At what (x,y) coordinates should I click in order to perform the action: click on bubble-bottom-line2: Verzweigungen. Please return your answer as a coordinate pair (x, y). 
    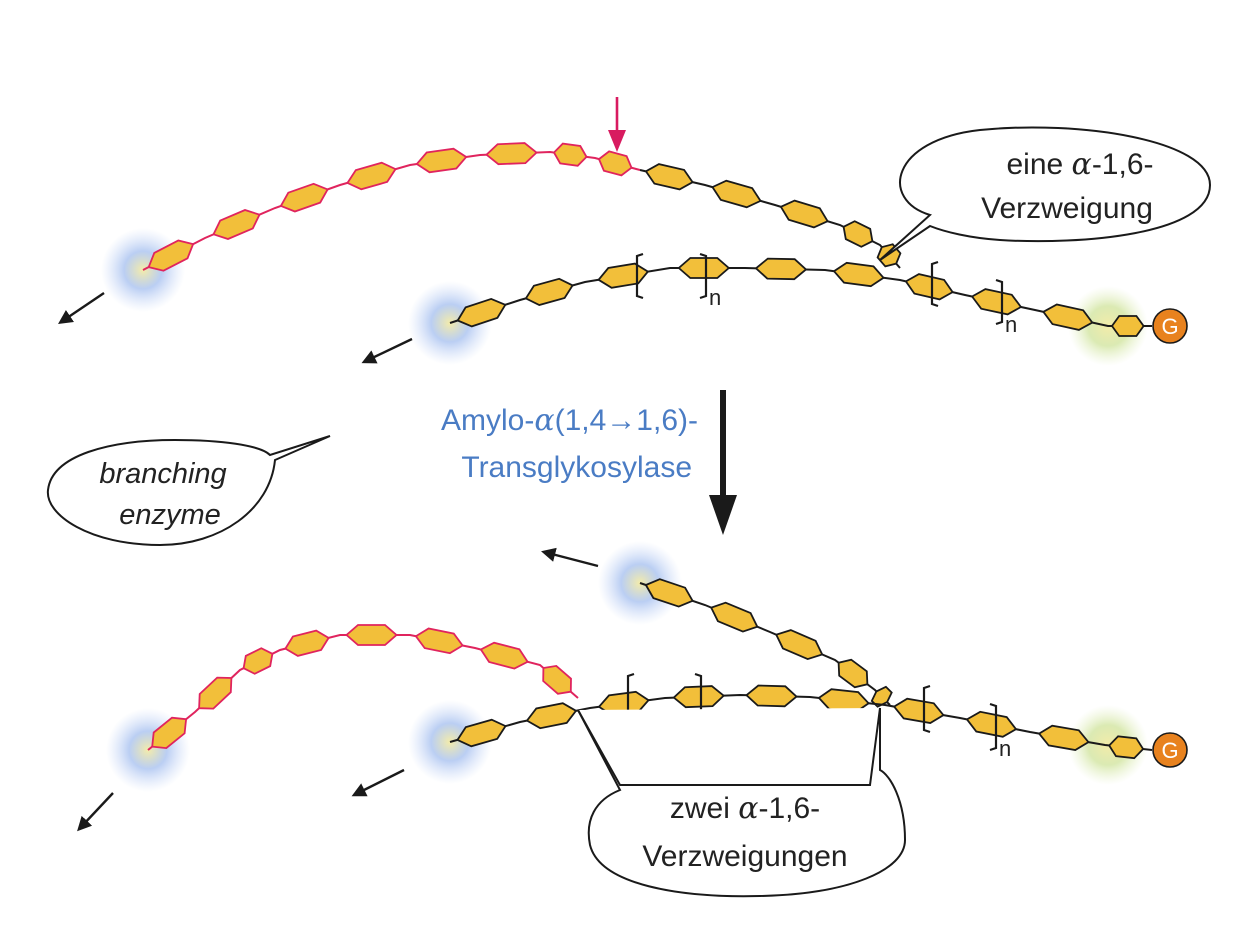
    Looking at the image, I should click on (744, 856).